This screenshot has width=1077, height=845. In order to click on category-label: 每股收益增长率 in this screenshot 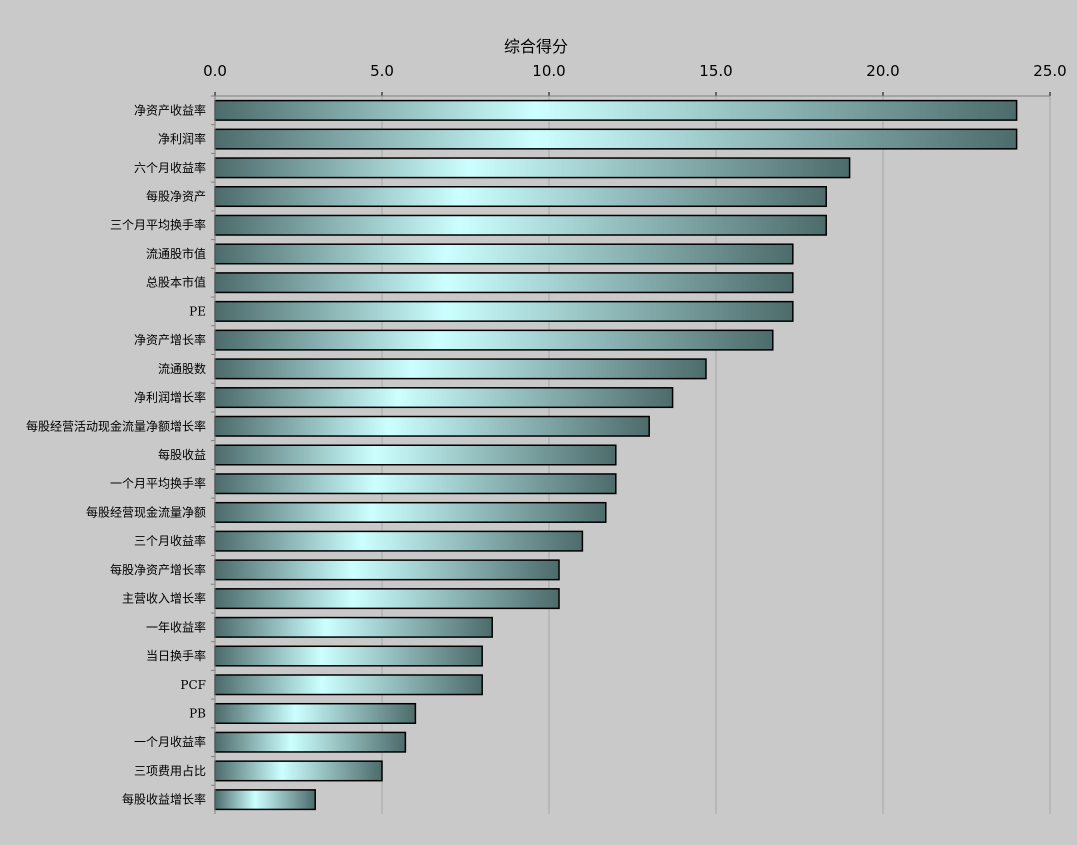, I will do `click(164, 799)`.